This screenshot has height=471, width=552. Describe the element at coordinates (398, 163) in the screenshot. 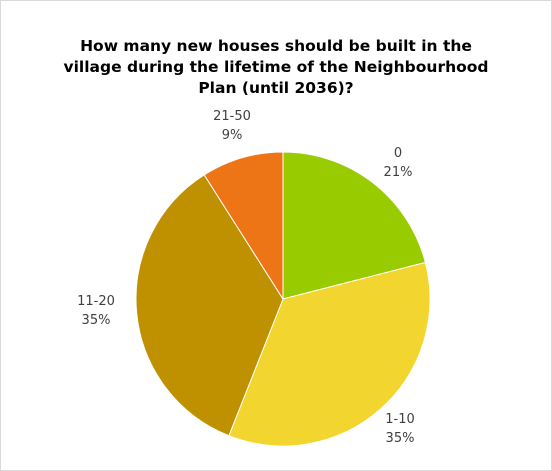

I see `data-label-0: 021%` at that location.